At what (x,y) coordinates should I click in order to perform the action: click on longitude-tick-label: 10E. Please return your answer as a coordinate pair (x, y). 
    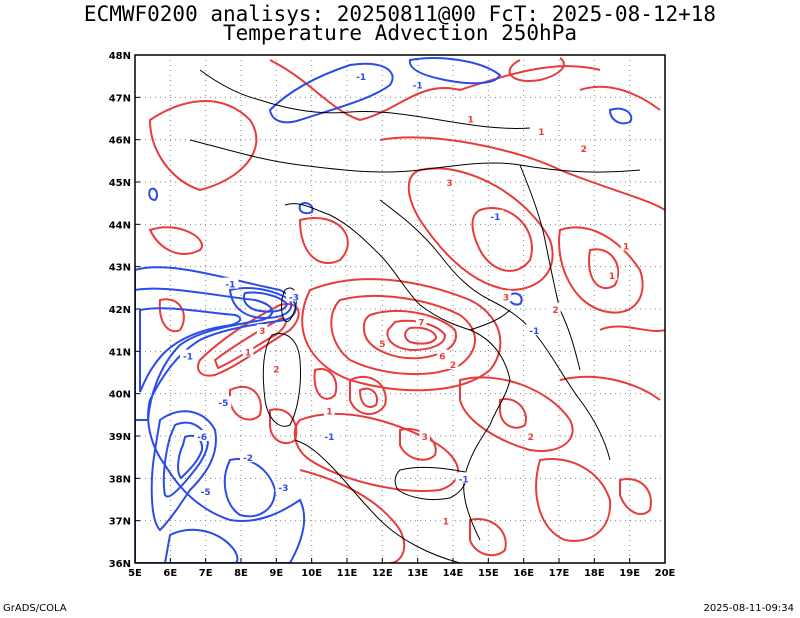
    Looking at the image, I should click on (311, 573).